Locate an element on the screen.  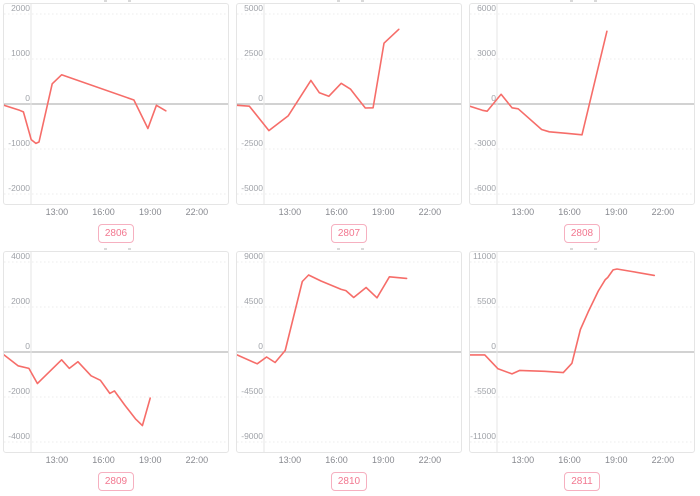
y-tick-label: -4000 is located at coordinates (19, 436).